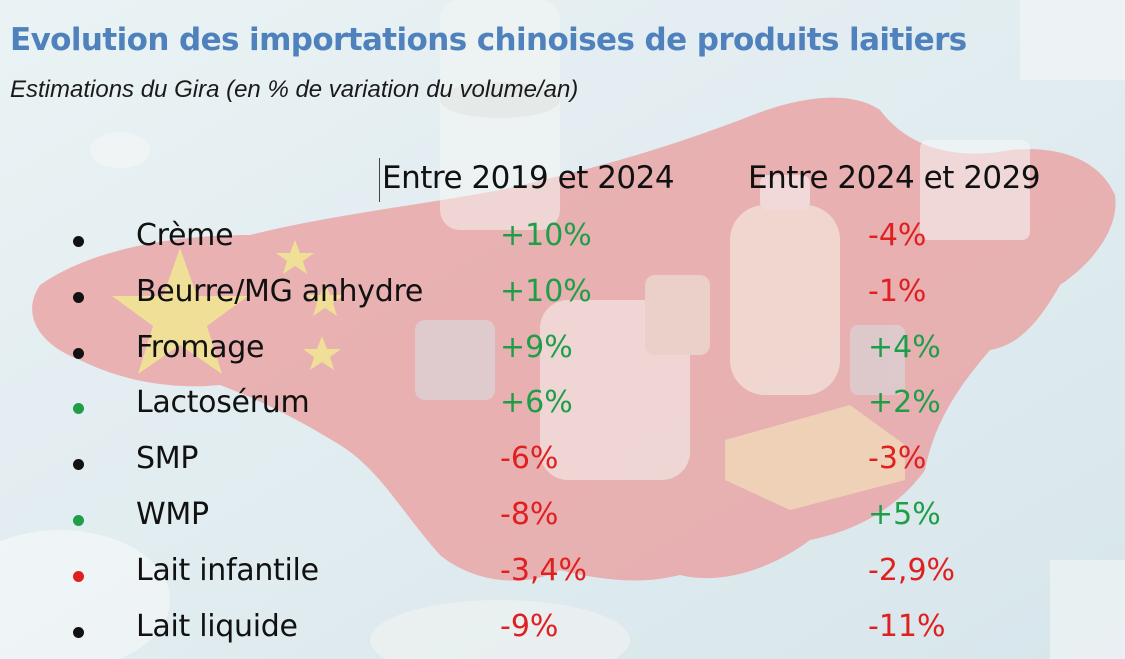 This screenshot has width=1125, height=659. I want to click on value-2024-2029: -2,9%, so click(912, 570).